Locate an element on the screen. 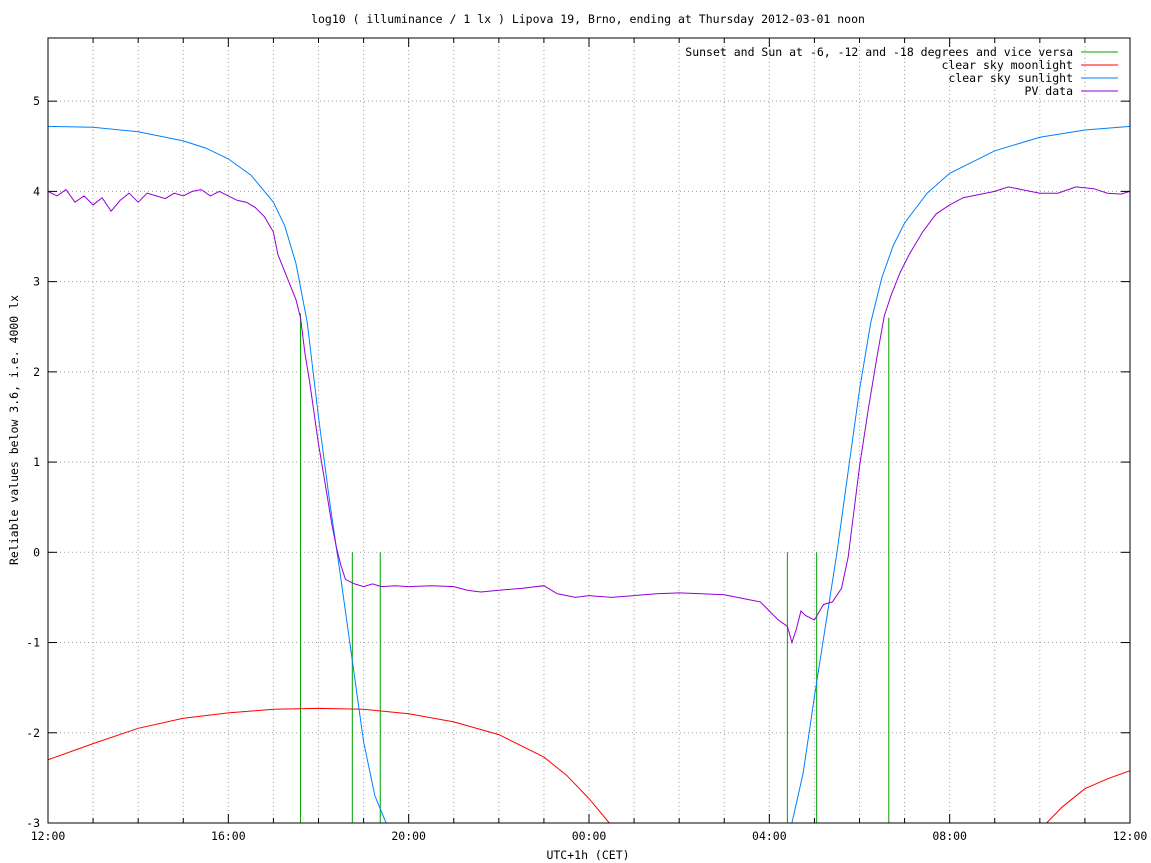  y-tick-label: -3 is located at coordinates (33, 823).